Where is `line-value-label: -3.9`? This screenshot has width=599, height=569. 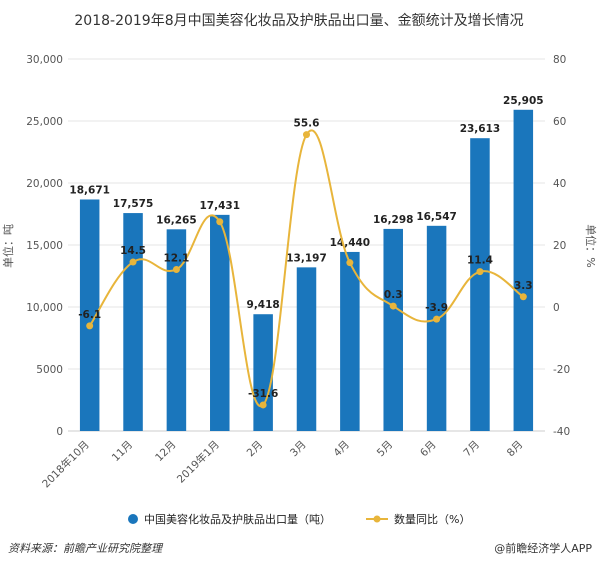
line-value-label: -3.9 is located at coordinates (436, 308).